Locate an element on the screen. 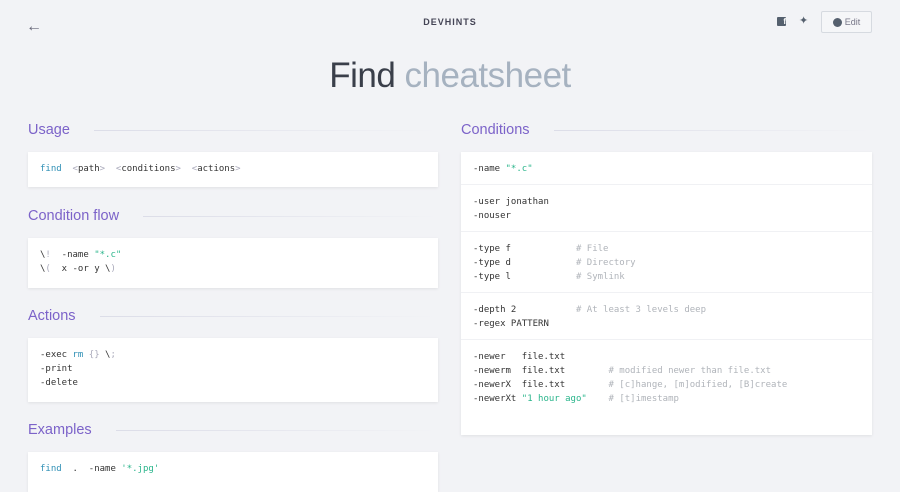  code-line: -depth 2 # At least 3 levels deep is located at coordinates (666, 310).